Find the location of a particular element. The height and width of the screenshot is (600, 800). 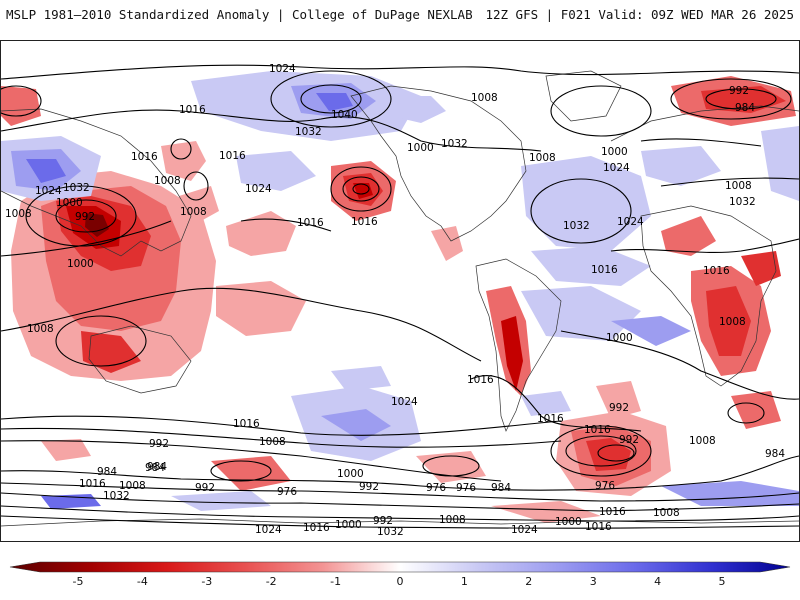

colorbar-tick-label: 1 is located at coordinates (464, 581).